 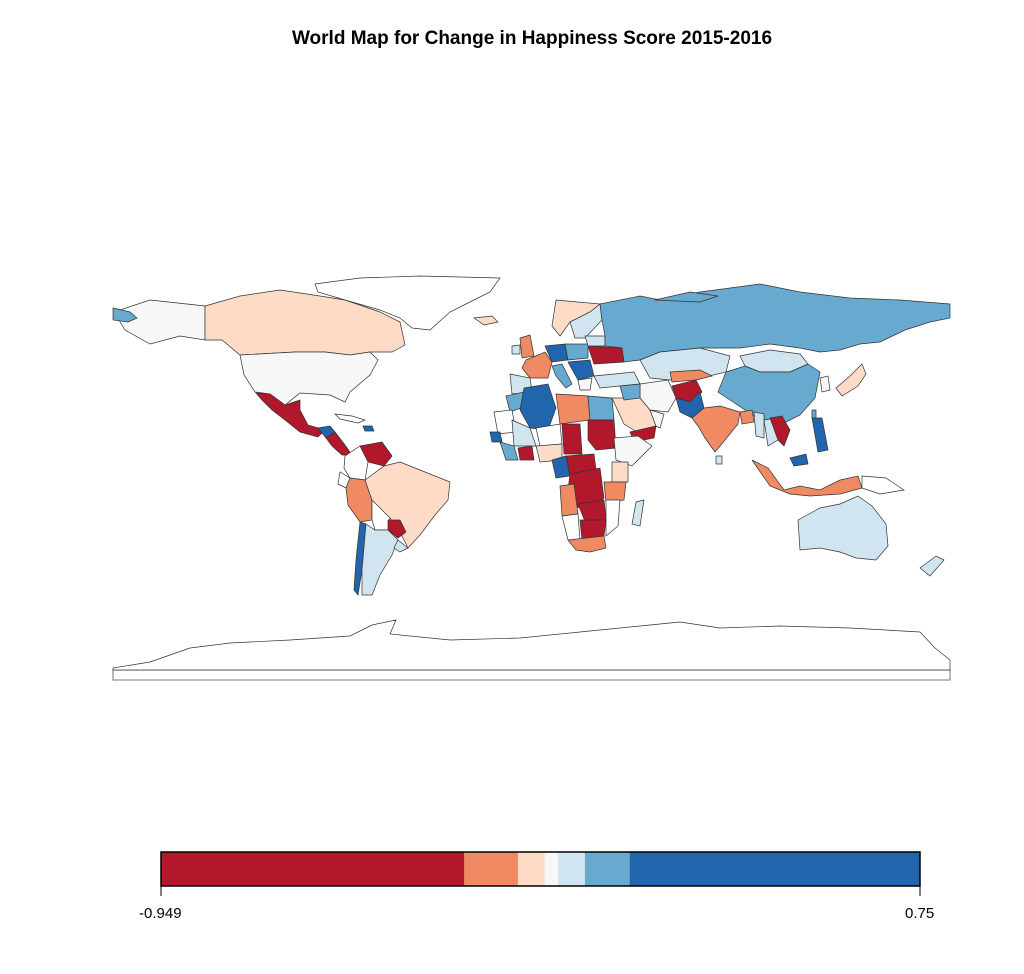 What do you see at coordinates (851, 380) in the screenshot?
I see `region-japan` at bounding box center [851, 380].